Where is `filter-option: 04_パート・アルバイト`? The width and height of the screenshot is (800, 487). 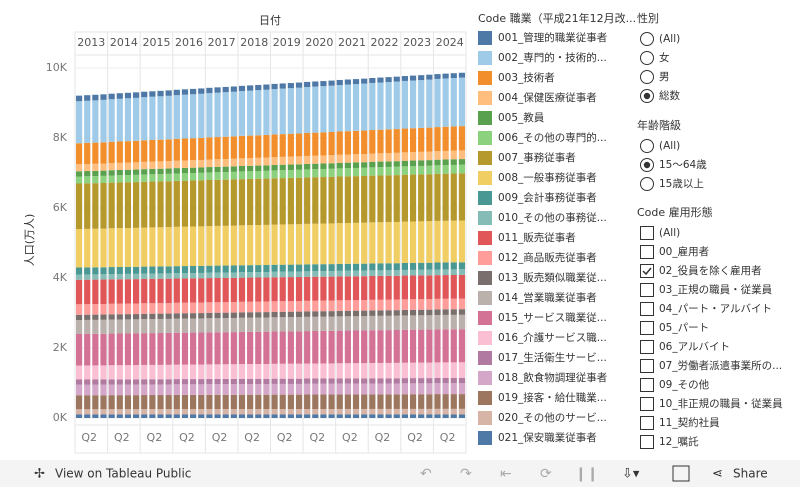
filter-option: 04_パート・アルバイト is located at coordinates (715, 309).